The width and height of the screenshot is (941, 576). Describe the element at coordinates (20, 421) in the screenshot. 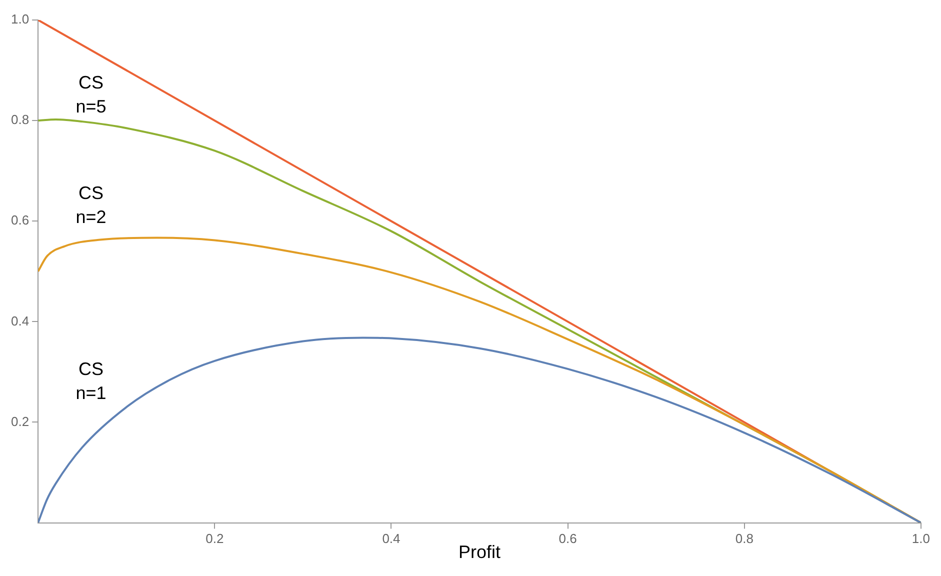

I see `y-tick-label: 0.2` at that location.